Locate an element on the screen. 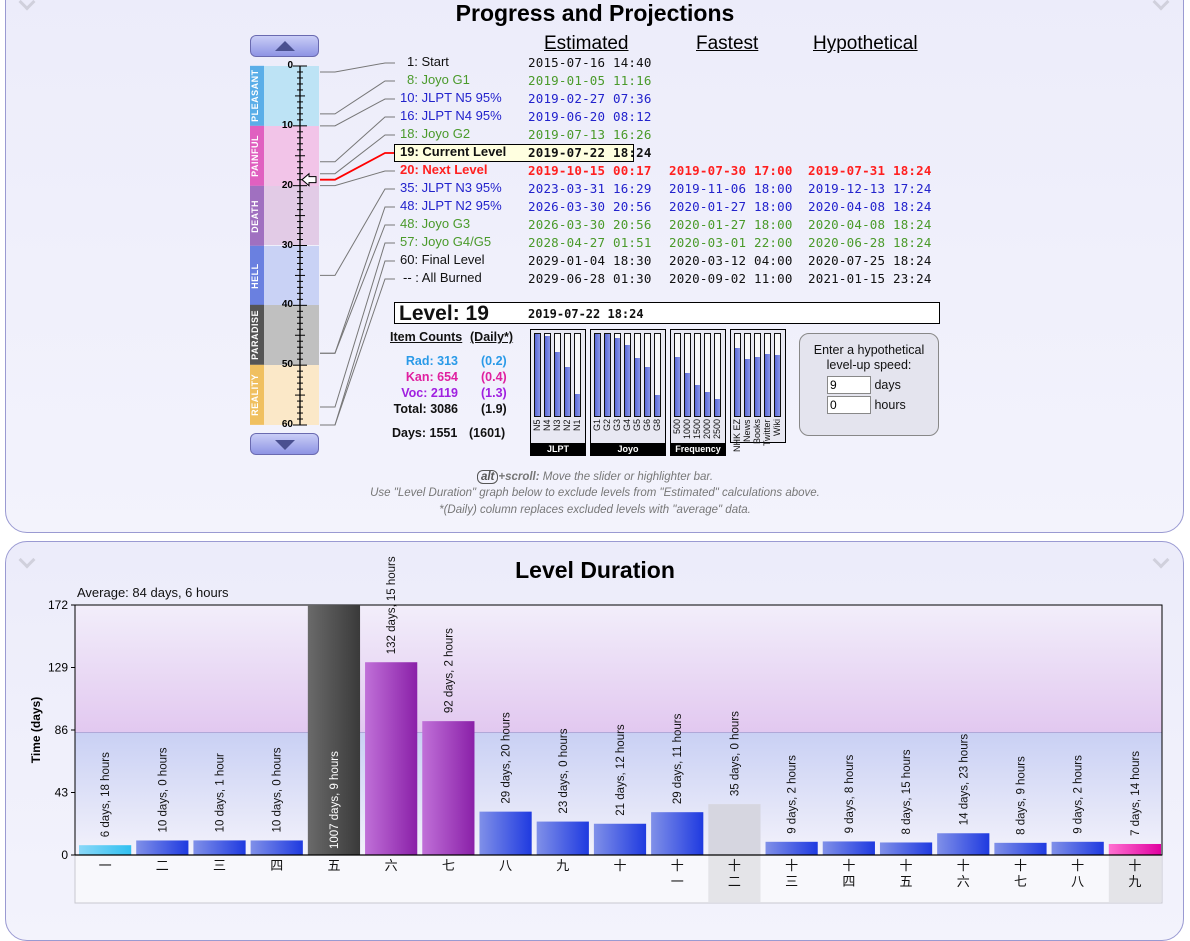 Image resolution: width=1190 pixels, height=941 pixels. x-category-label: 二 is located at coordinates (162, 866).